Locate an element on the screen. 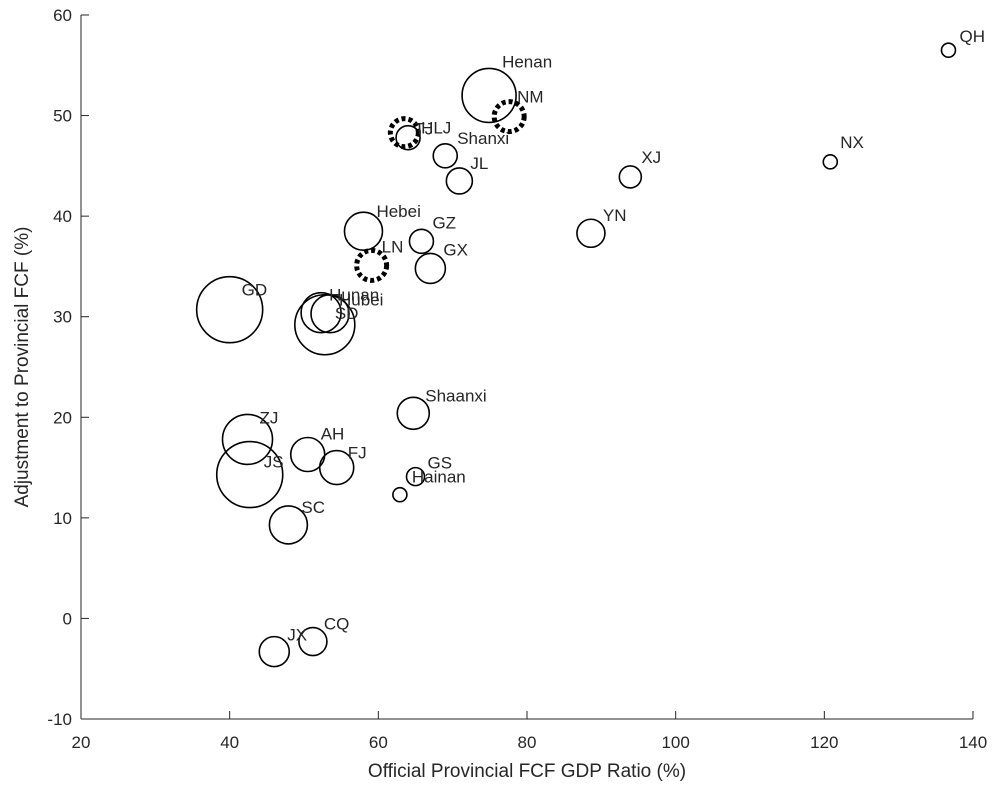  x-tick-label: 60 is located at coordinates (378, 742).